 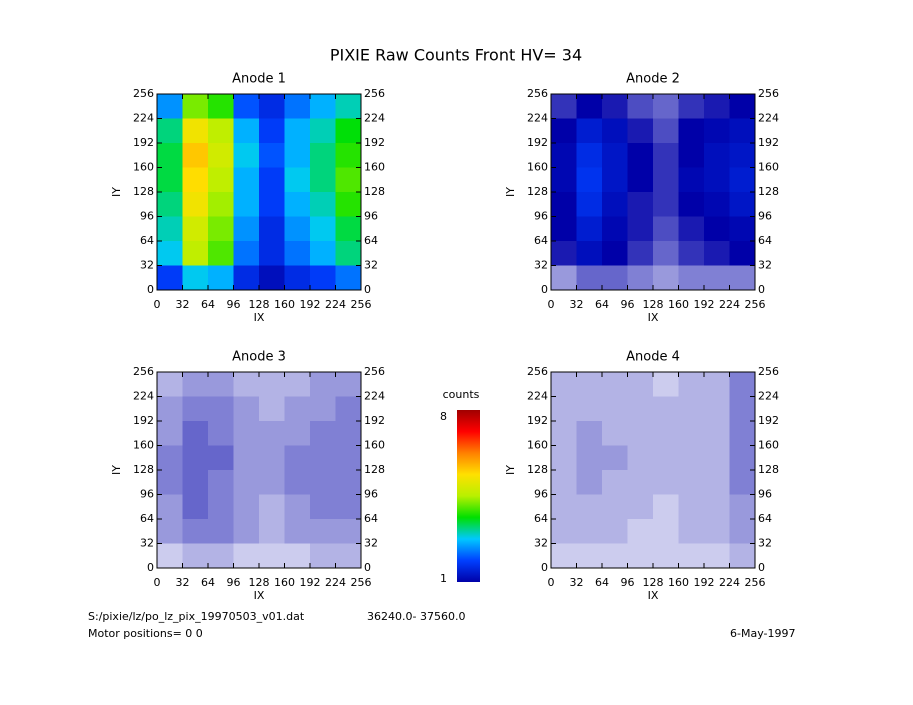 I want to click on y-tick-label: 128, so click(x=143, y=469).